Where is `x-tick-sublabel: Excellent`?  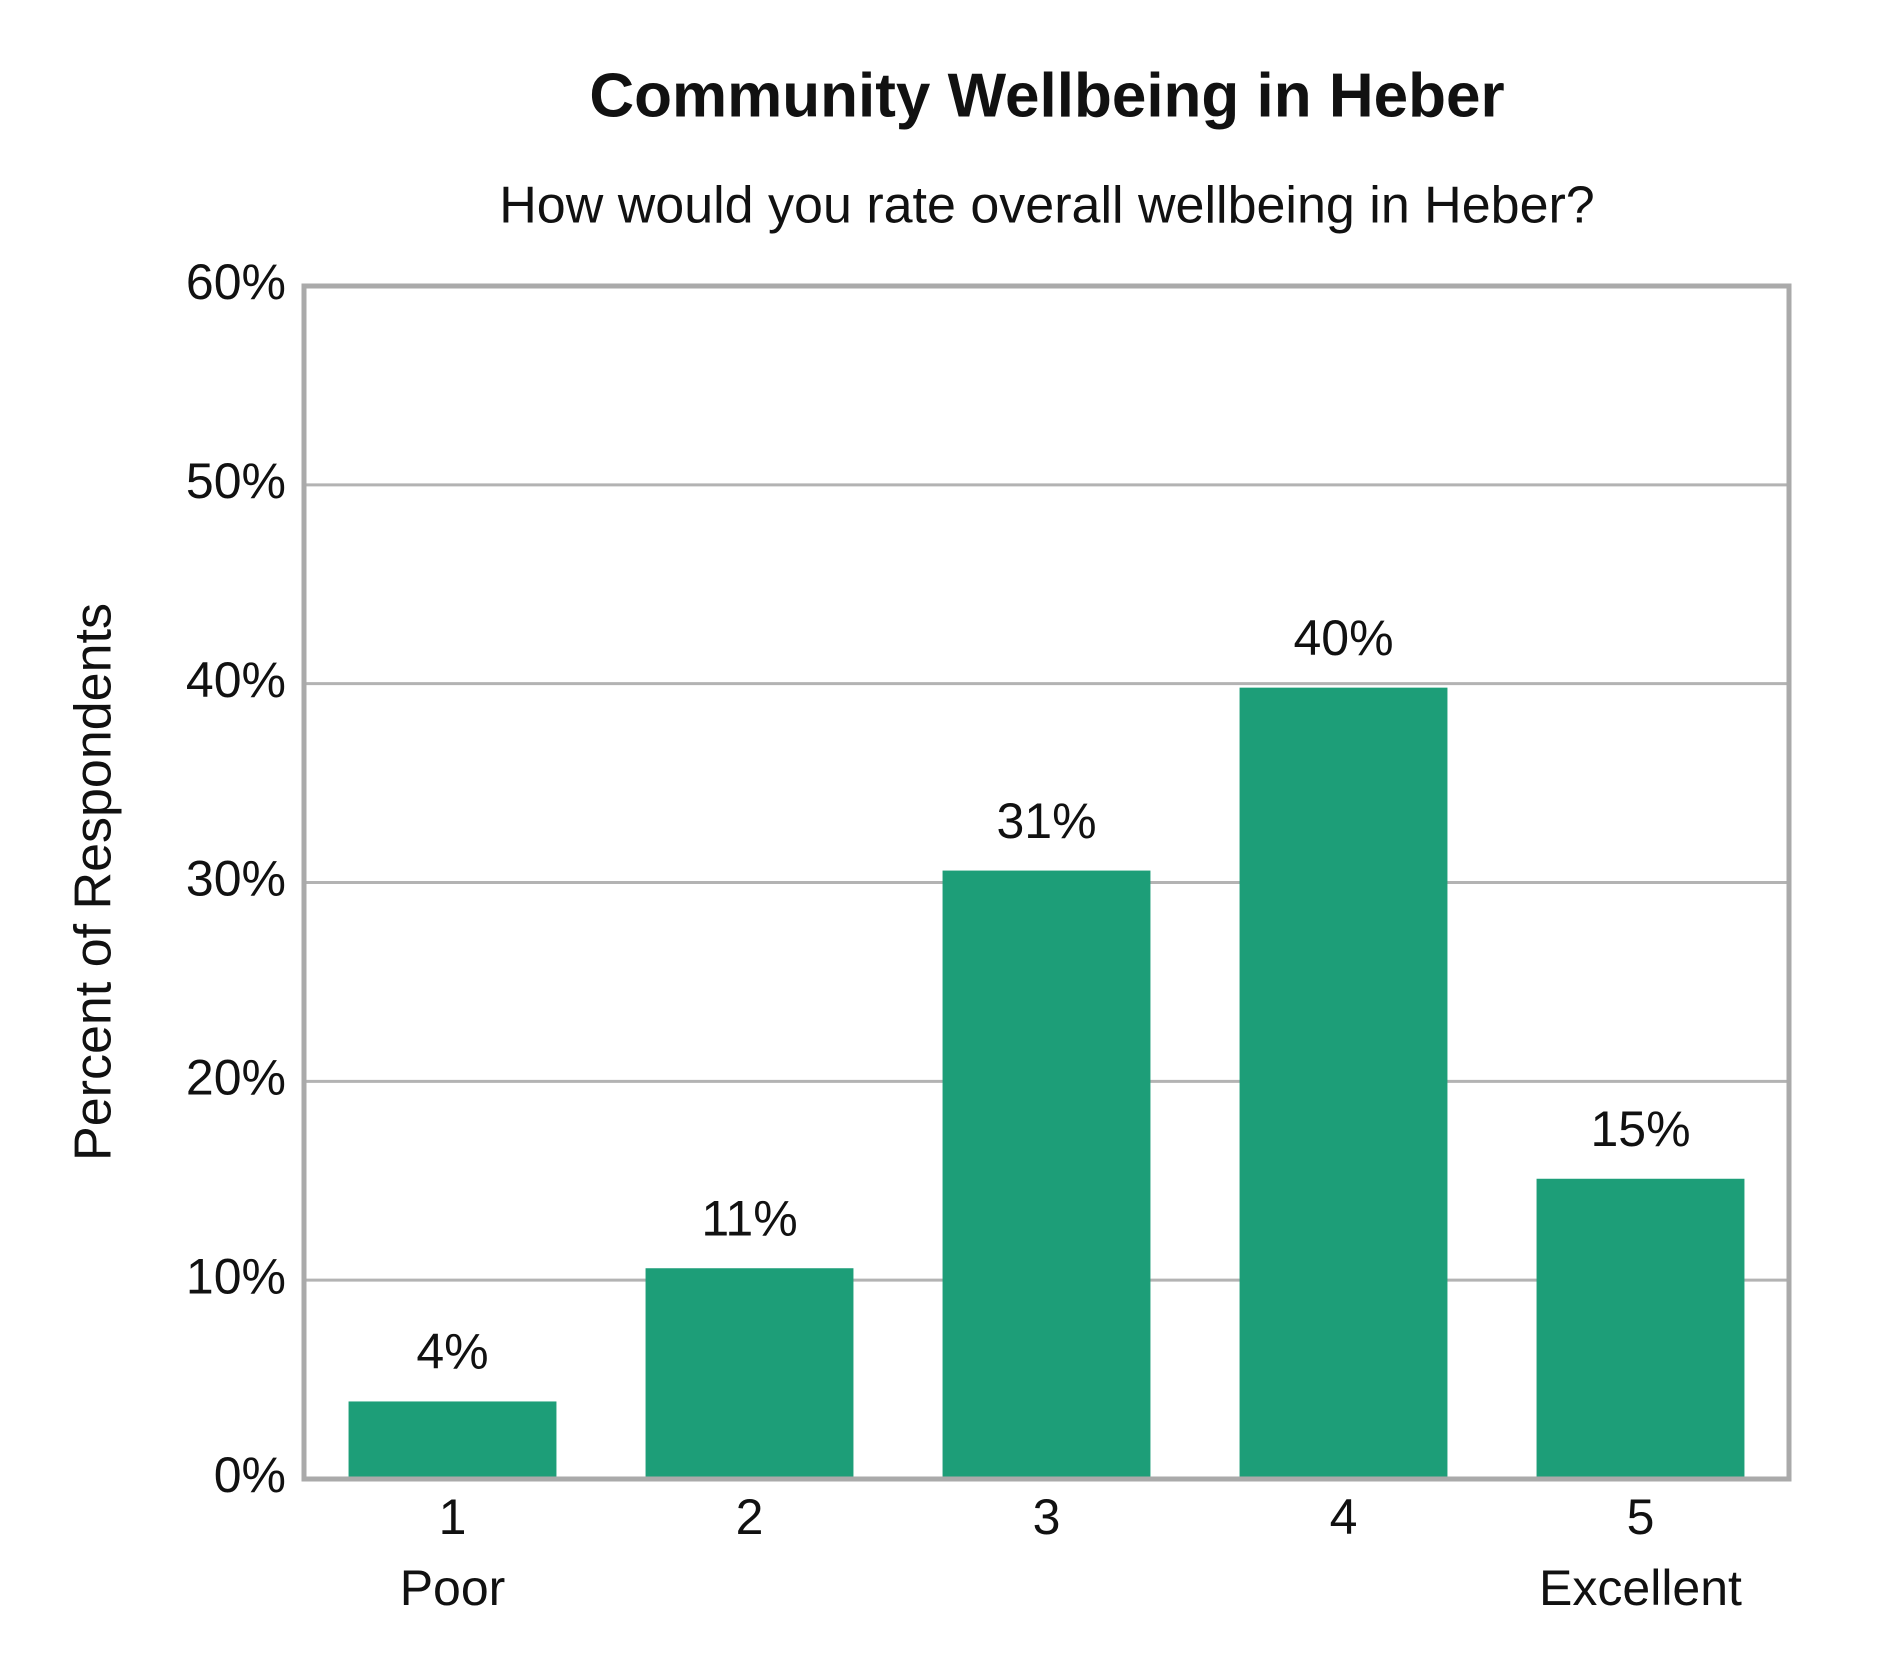 x-tick-sublabel: Excellent is located at coordinates (1640, 1588).